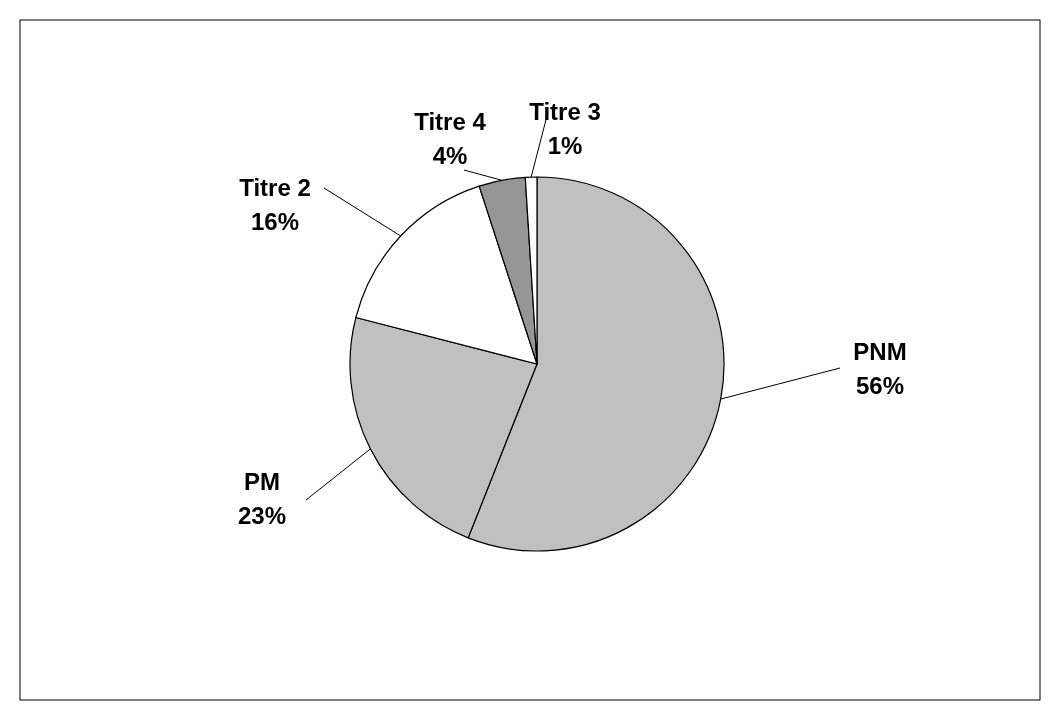  What do you see at coordinates (450, 121) in the screenshot?
I see `slice-label: Titre 4` at bounding box center [450, 121].